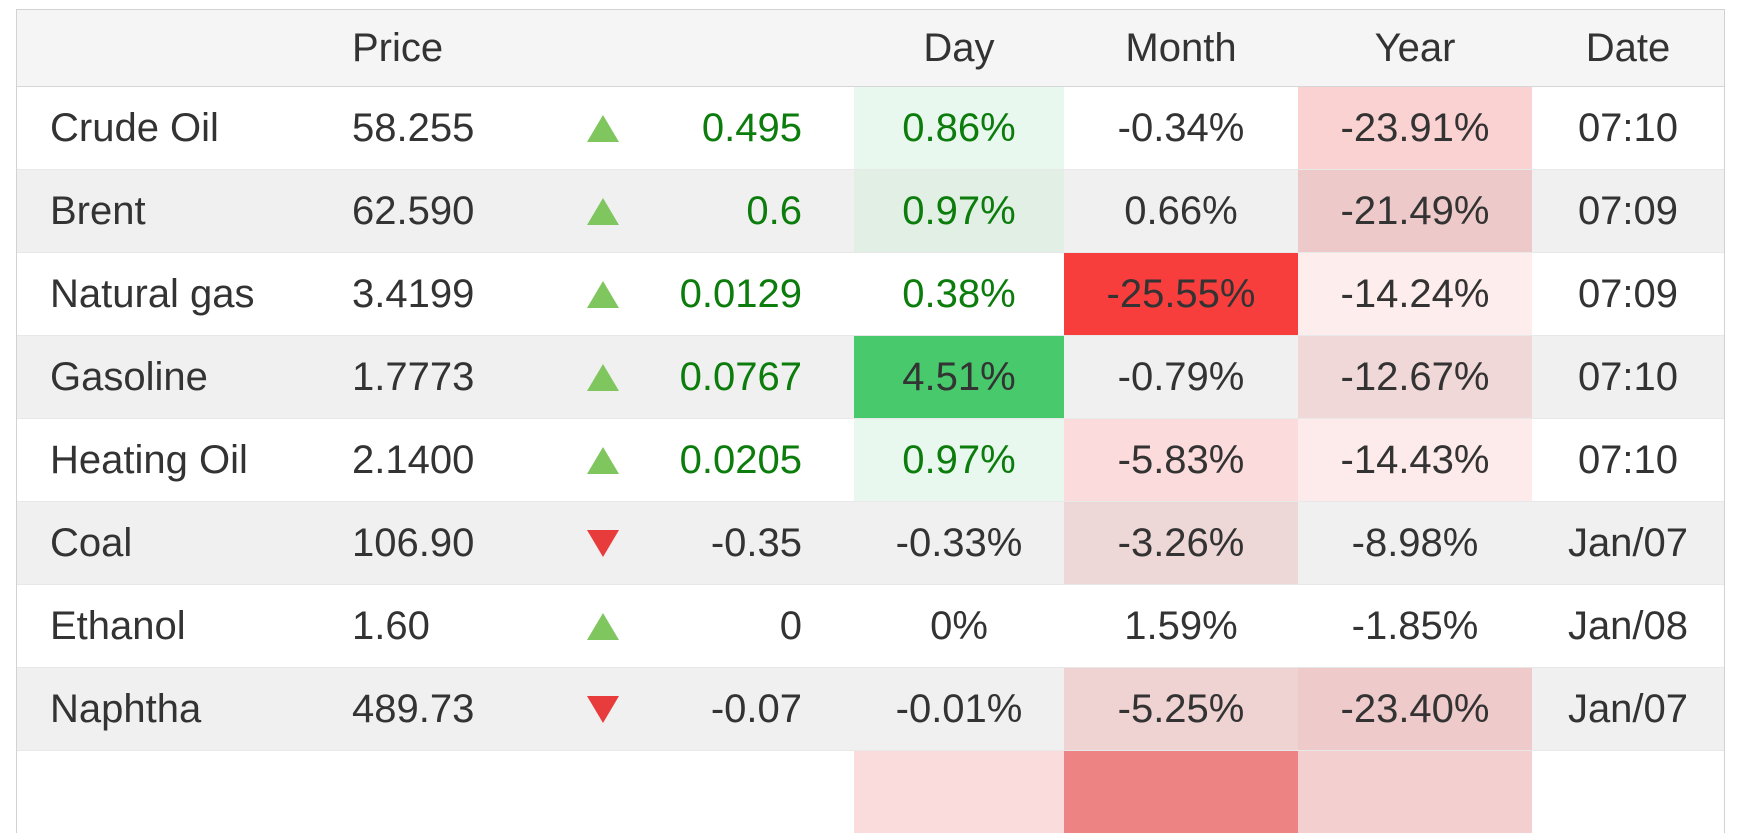  I want to click on year-percent-cell: -14.43%, so click(1415, 460).